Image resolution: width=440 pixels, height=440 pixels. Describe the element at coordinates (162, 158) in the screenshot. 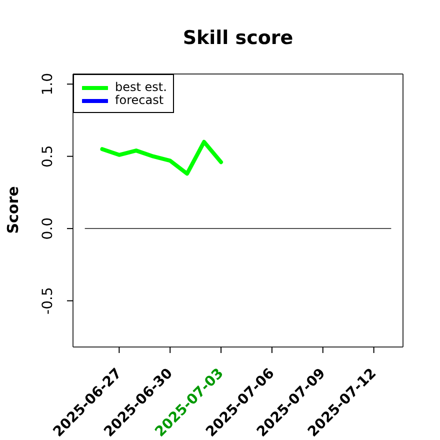

I see `line-series` at that location.